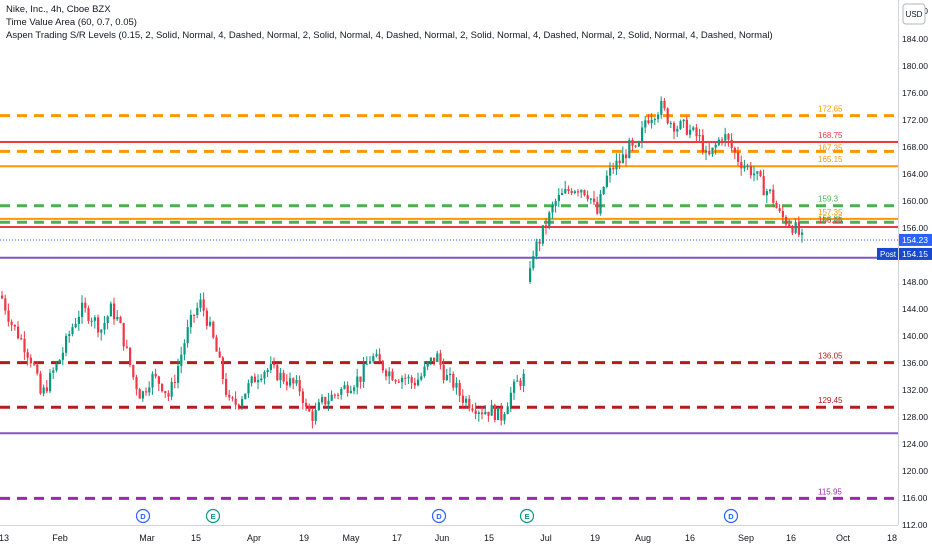  What do you see at coordinates (58, 9) in the screenshot?
I see `symbol-title: Nike, Inc., 4h, Cboe BZX` at bounding box center [58, 9].